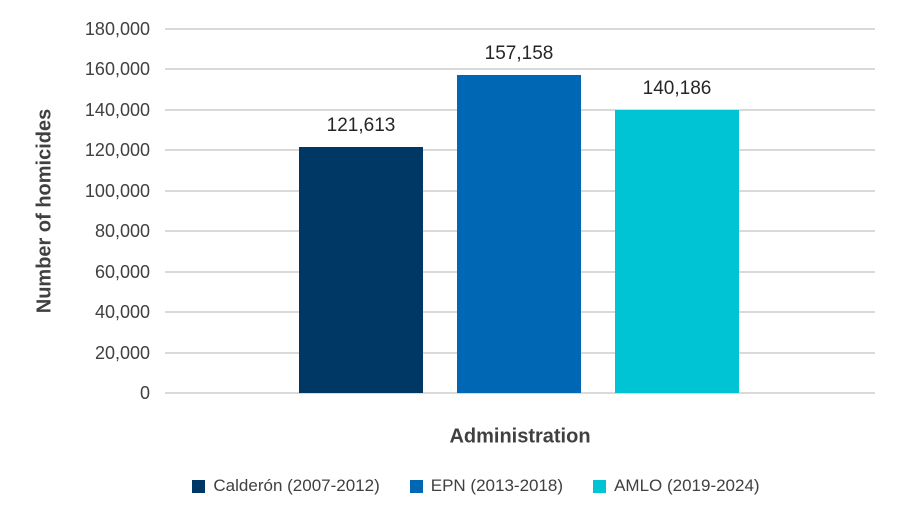 The image size is (900, 512). Describe the element at coordinates (296, 485) in the screenshot. I see `legend-label: Calderón (2007-2012)` at that location.